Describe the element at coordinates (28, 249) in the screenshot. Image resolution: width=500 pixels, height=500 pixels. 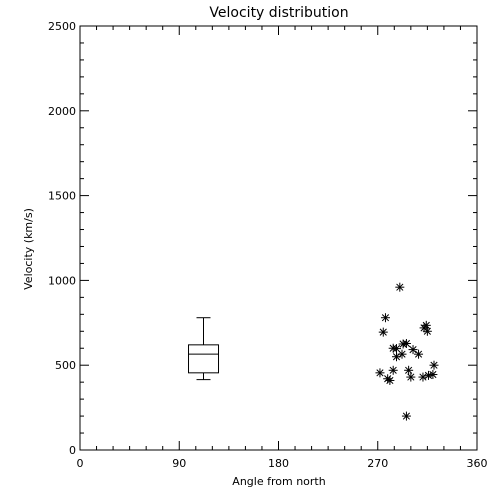
I see `y-axis-label: Velocity (km/s)` at that location.